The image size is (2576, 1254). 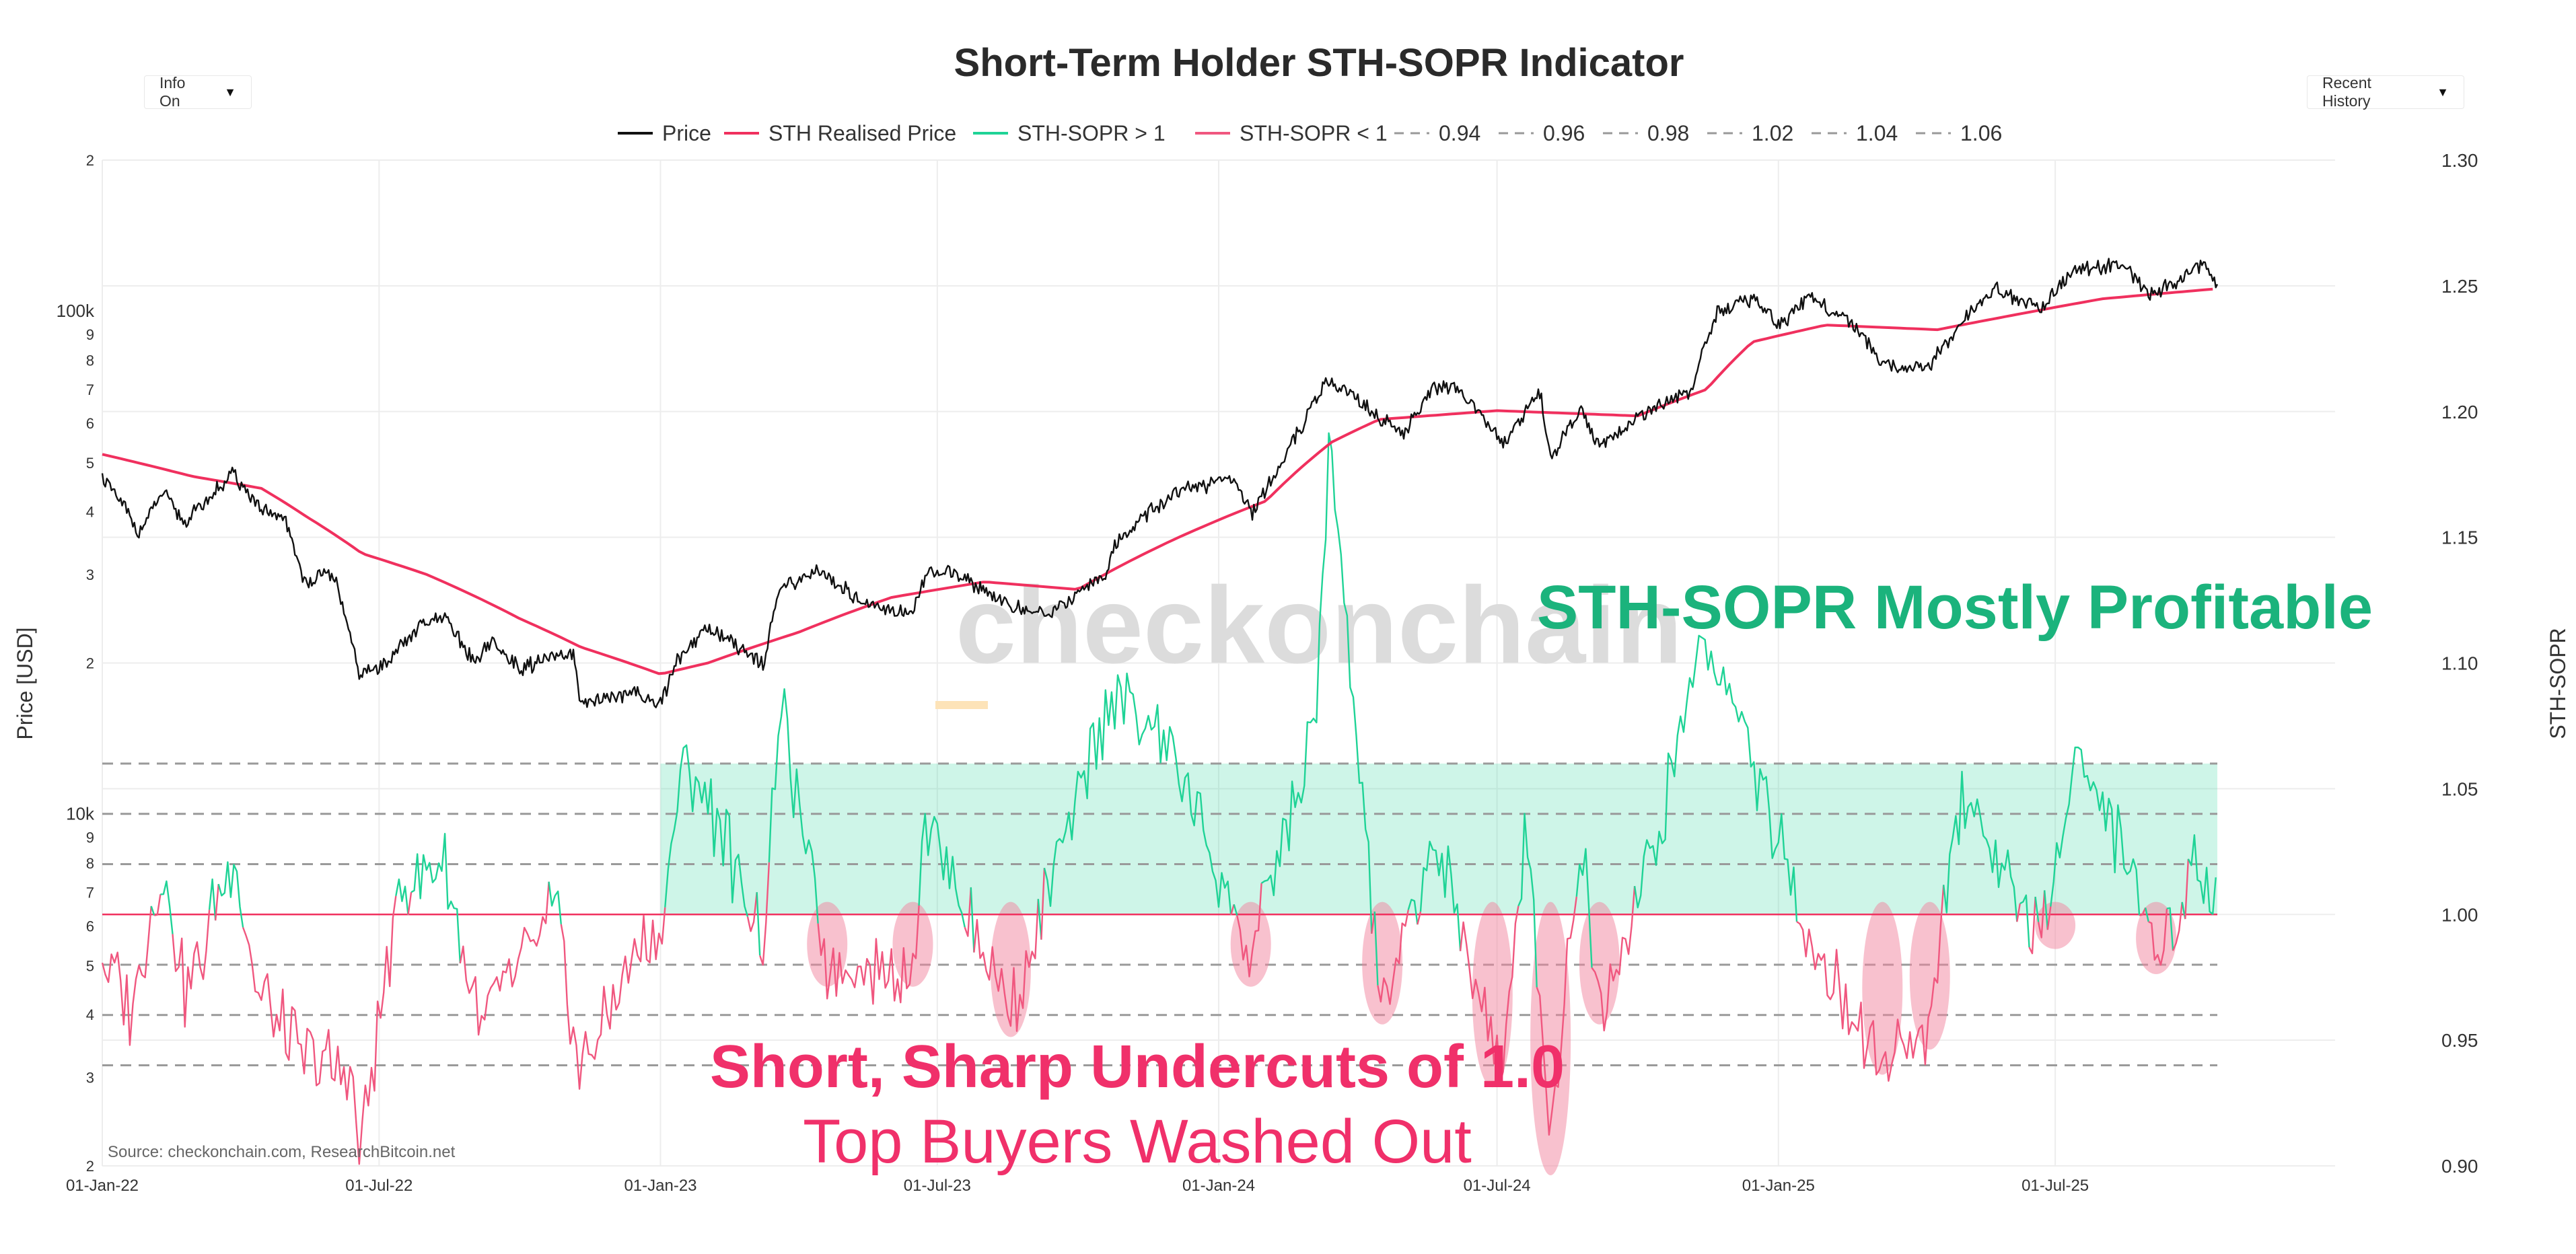 What do you see at coordinates (198, 92) in the screenshot?
I see `info-dropdown: Info On ▼` at bounding box center [198, 92].